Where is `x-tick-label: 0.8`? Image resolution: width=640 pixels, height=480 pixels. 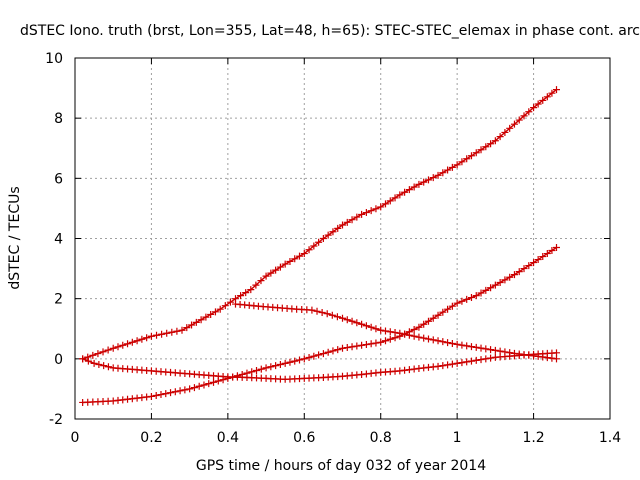 x-tick-label: 0.8 is located at coordinates (381, 438).